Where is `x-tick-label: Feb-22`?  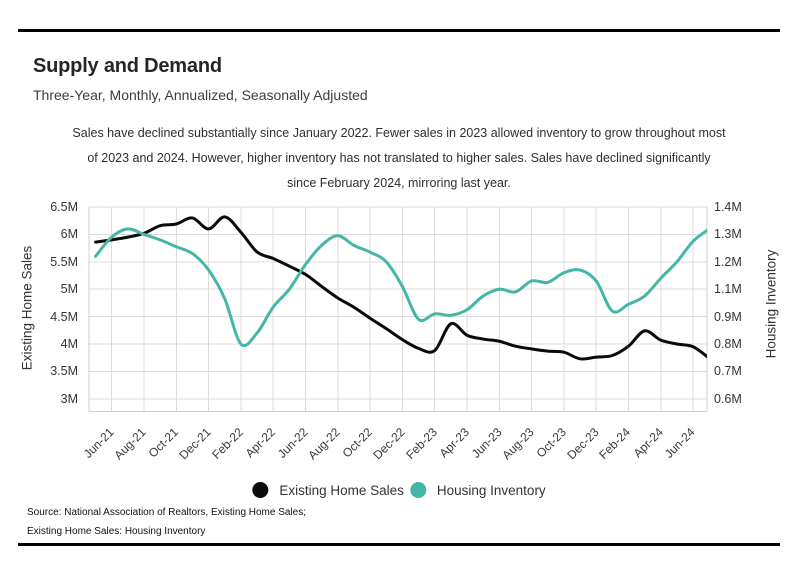
x-tick-label: Feb-22 is located at coordinates (227, 443).